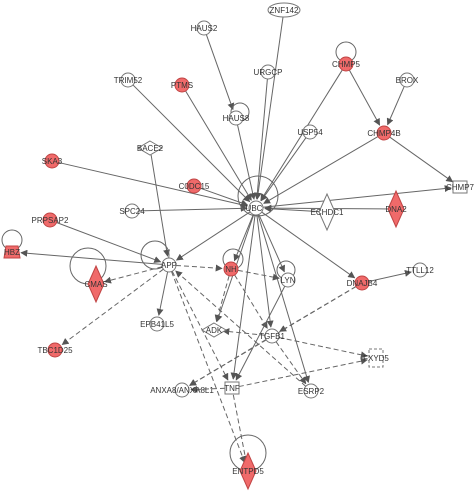  I want to click on node-label-lyn: LYN, so click(288, 280).